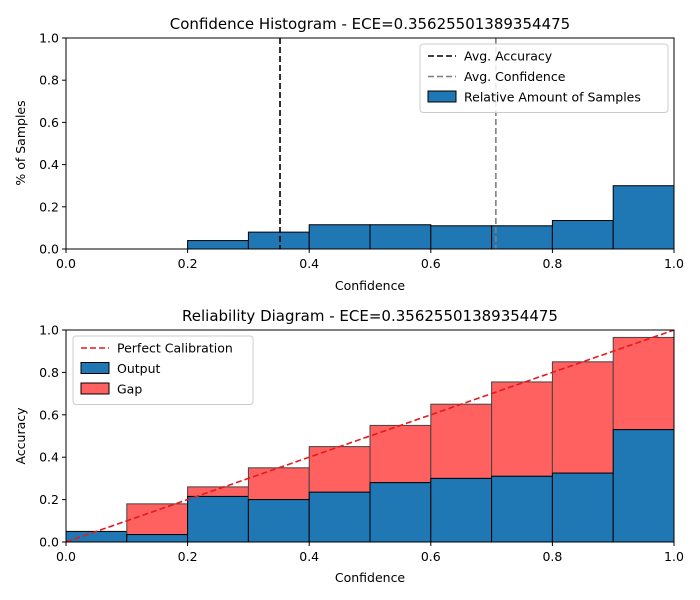 The width and height of the screenshot is (700, 600). Describe the element at coordinates (515, 76) in the screenshot. I see `legend-entry-label: Avg. Confidence` at that location.